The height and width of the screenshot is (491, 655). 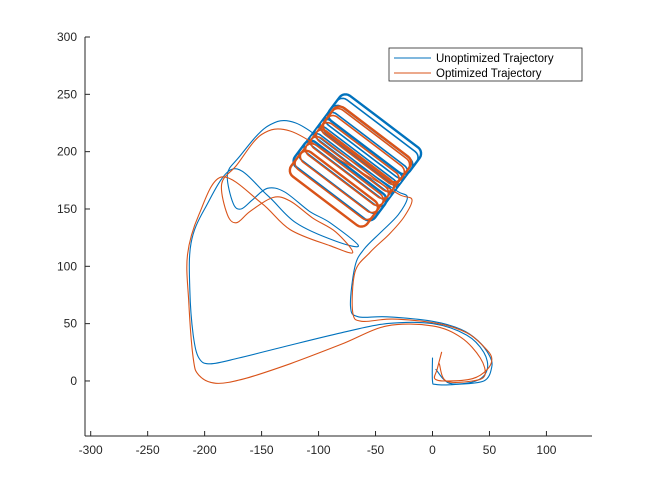 I want to click on legend-label-unoptimized: Unoptimized Trajectory, so click(x=495, y=59).